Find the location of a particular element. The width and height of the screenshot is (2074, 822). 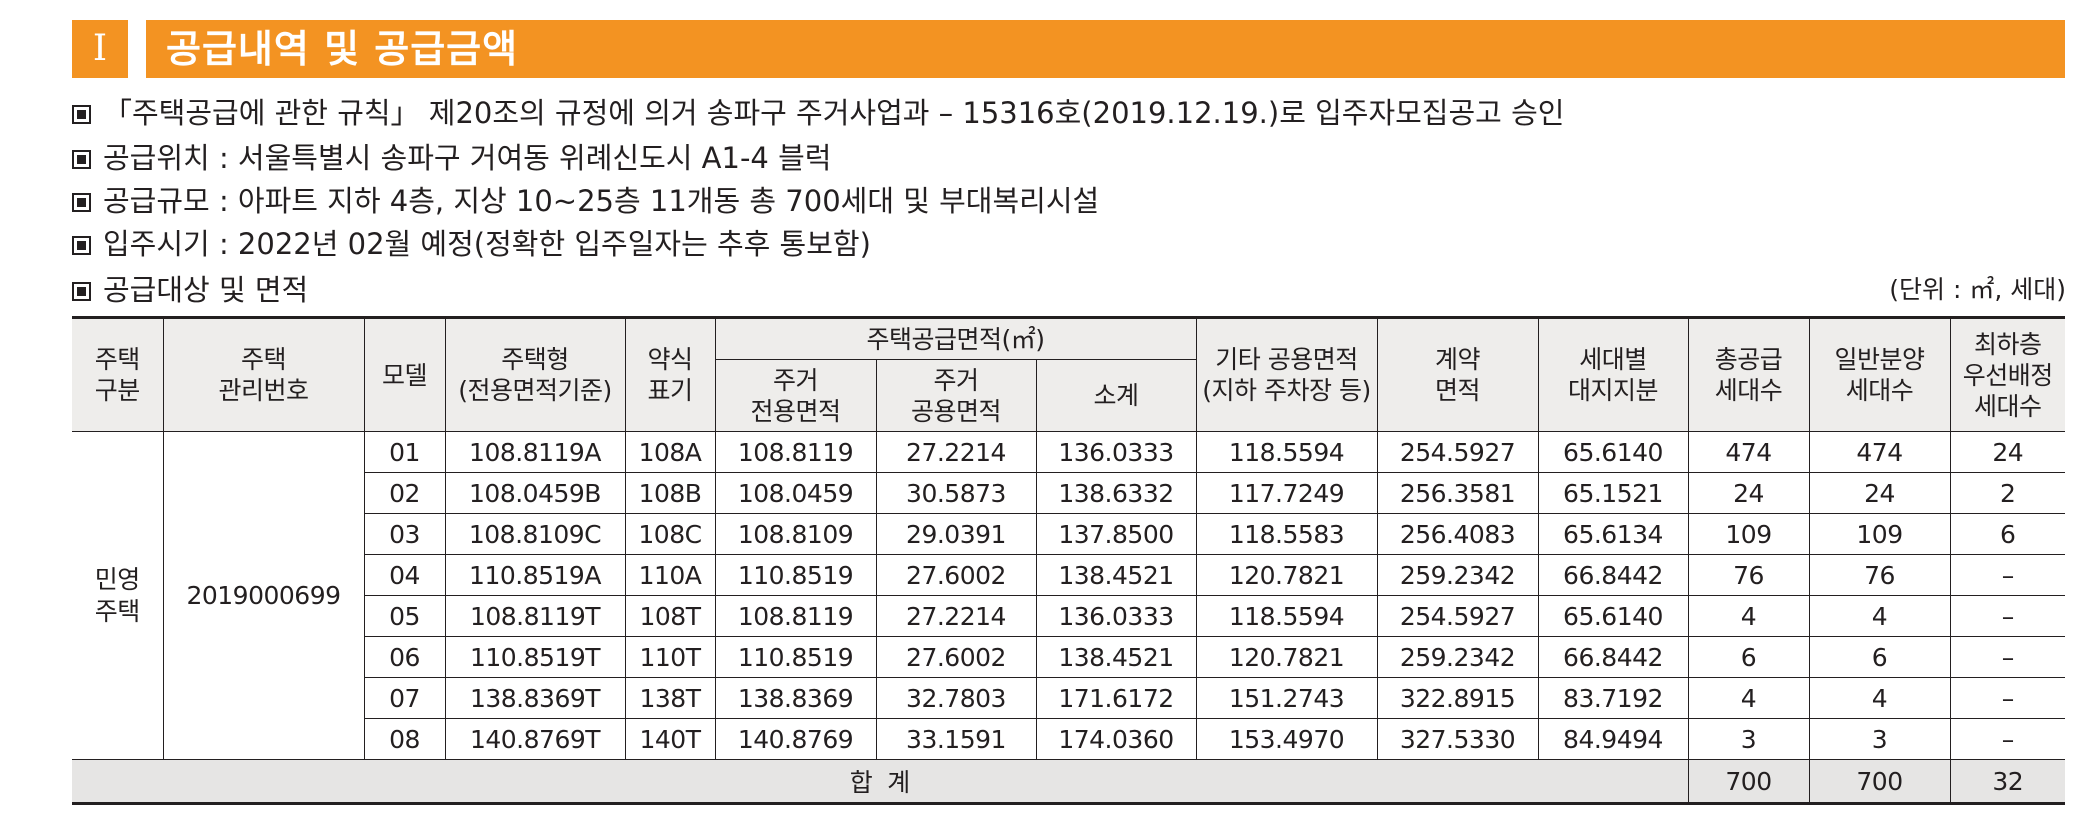

cell-other-common: 118.5594 is located at coordinates (1286, 452).